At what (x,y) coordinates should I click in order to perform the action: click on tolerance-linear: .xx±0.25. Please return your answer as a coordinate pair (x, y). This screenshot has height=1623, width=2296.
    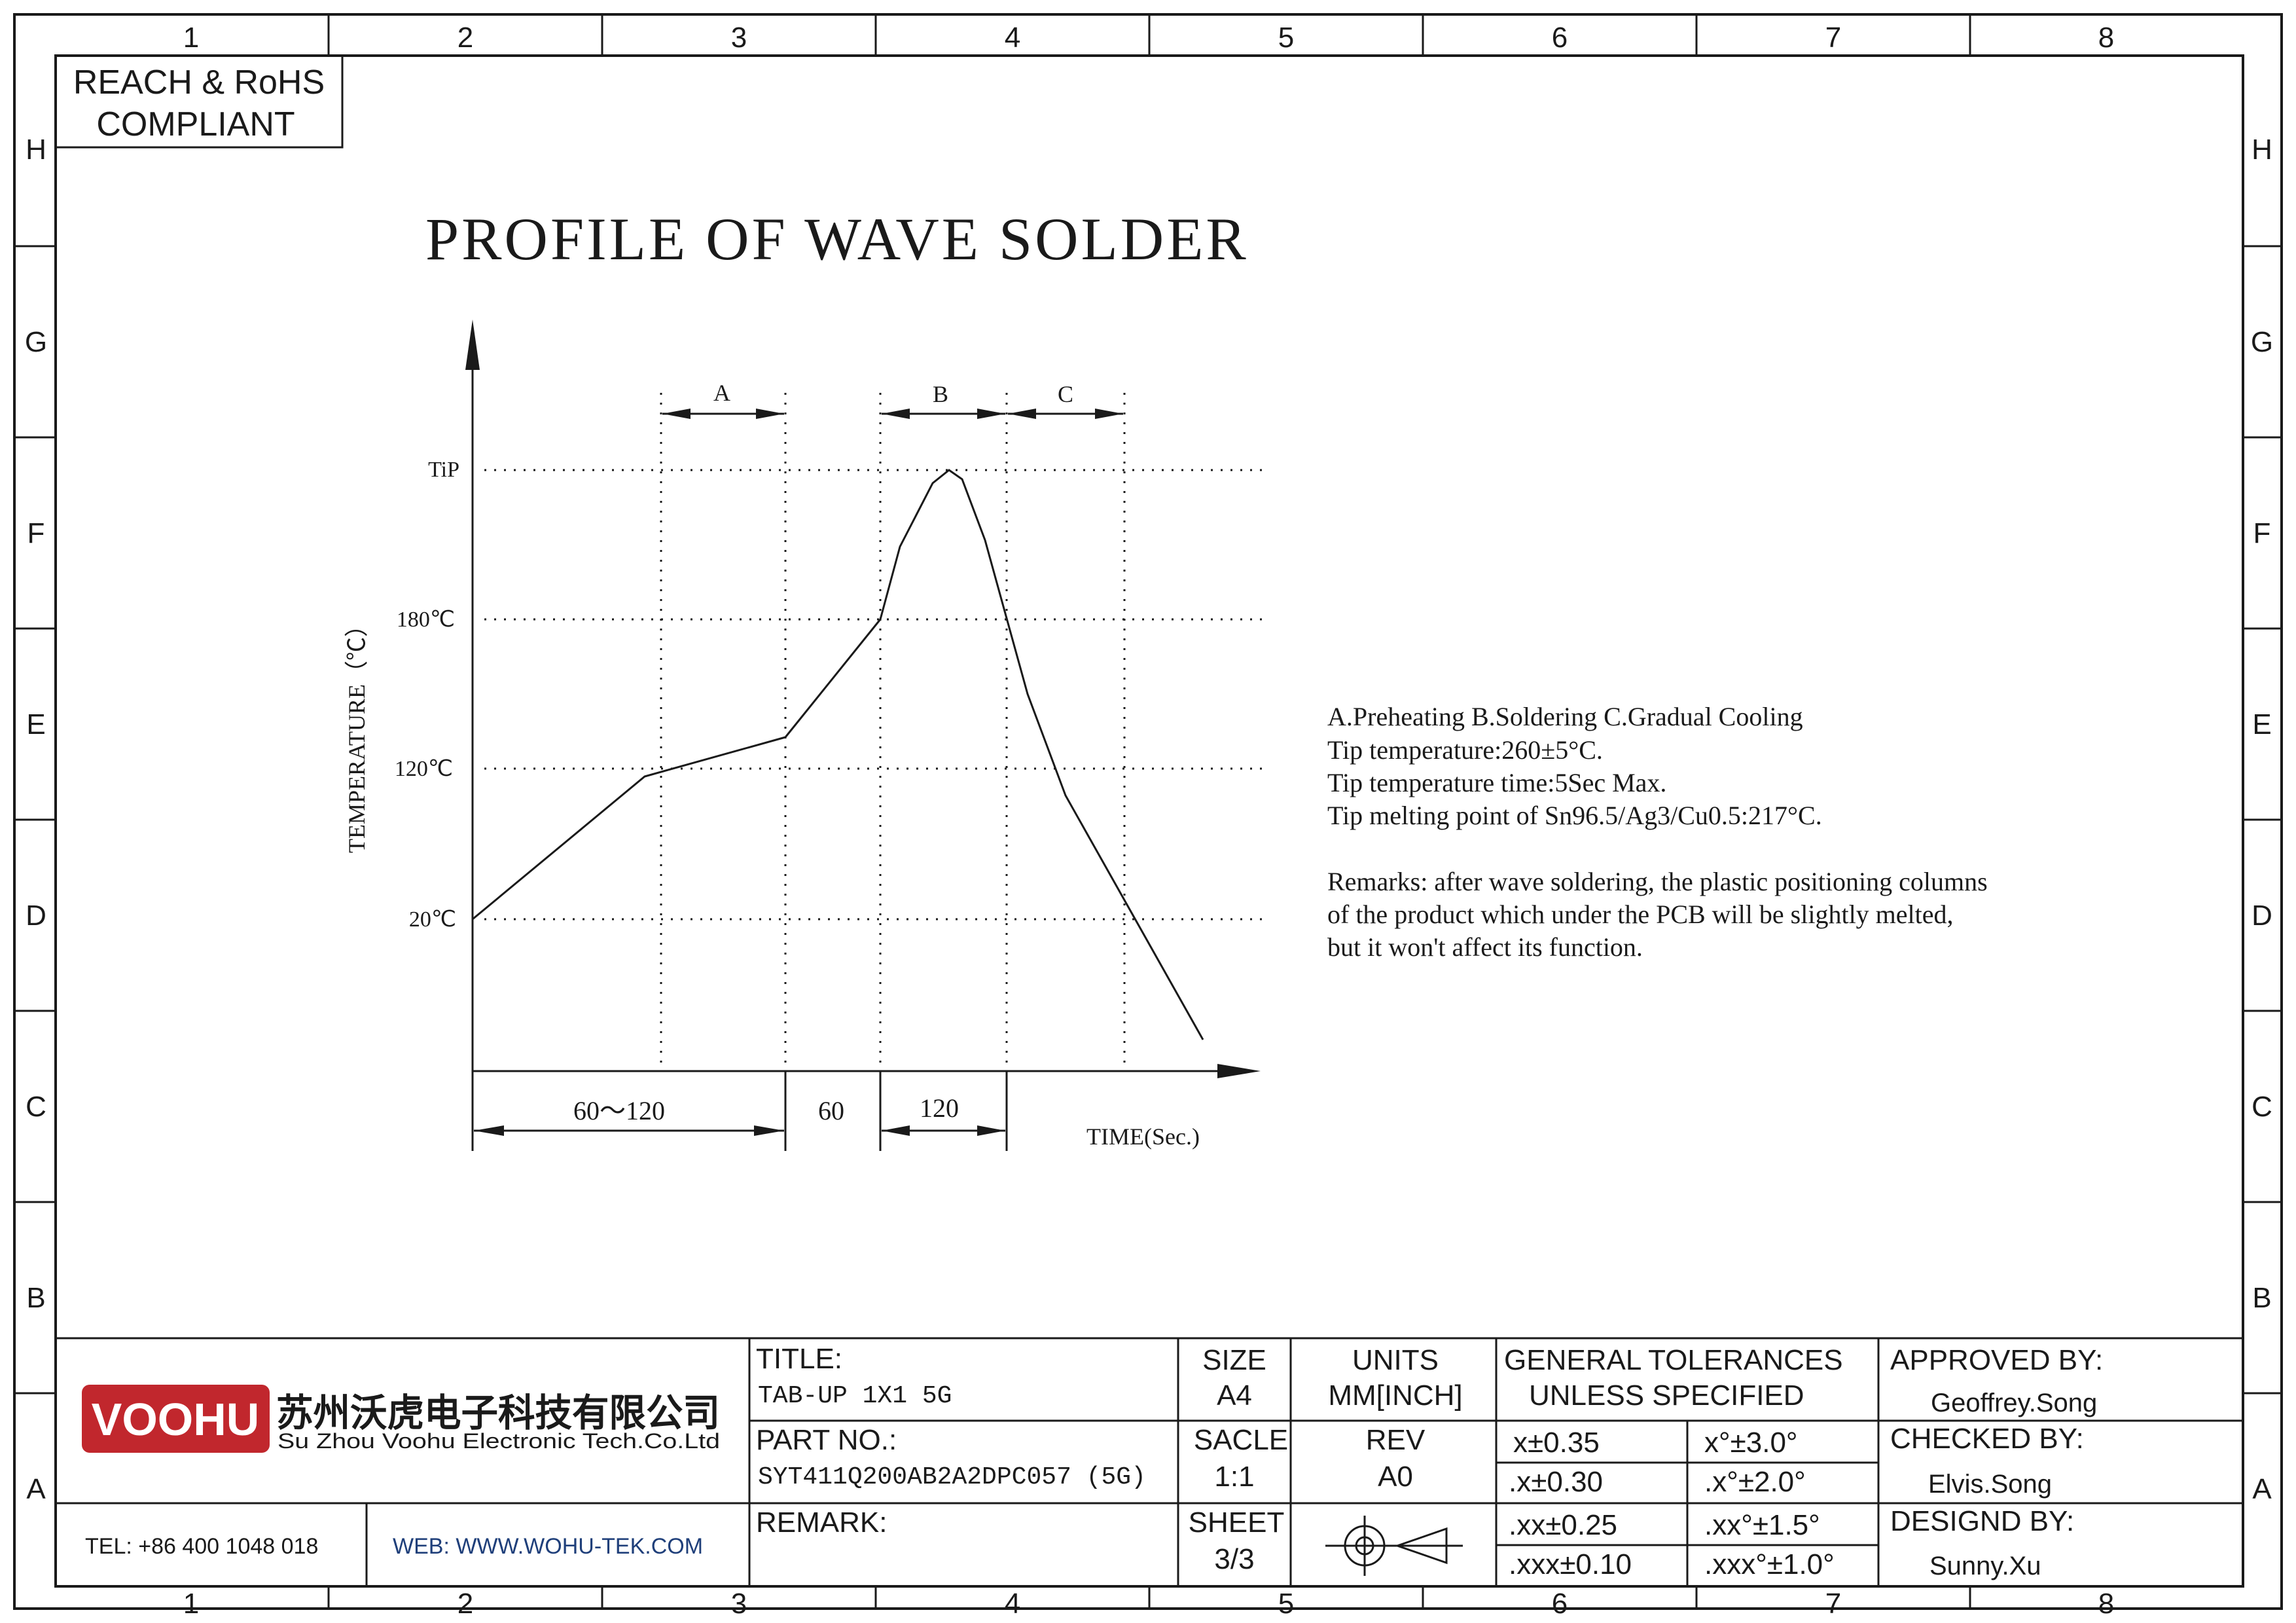
    Looking at the image, I should click on (1563, 1525).